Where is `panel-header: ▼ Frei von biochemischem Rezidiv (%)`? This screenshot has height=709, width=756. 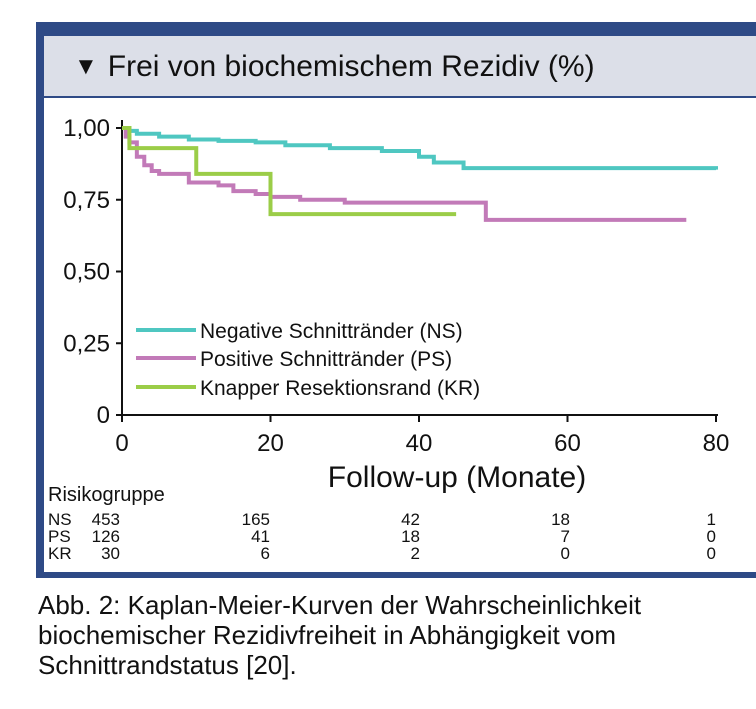
panel-header: ▼ Frei von biochemischem Rezidiv (%) is located at coordinates (400, 67).